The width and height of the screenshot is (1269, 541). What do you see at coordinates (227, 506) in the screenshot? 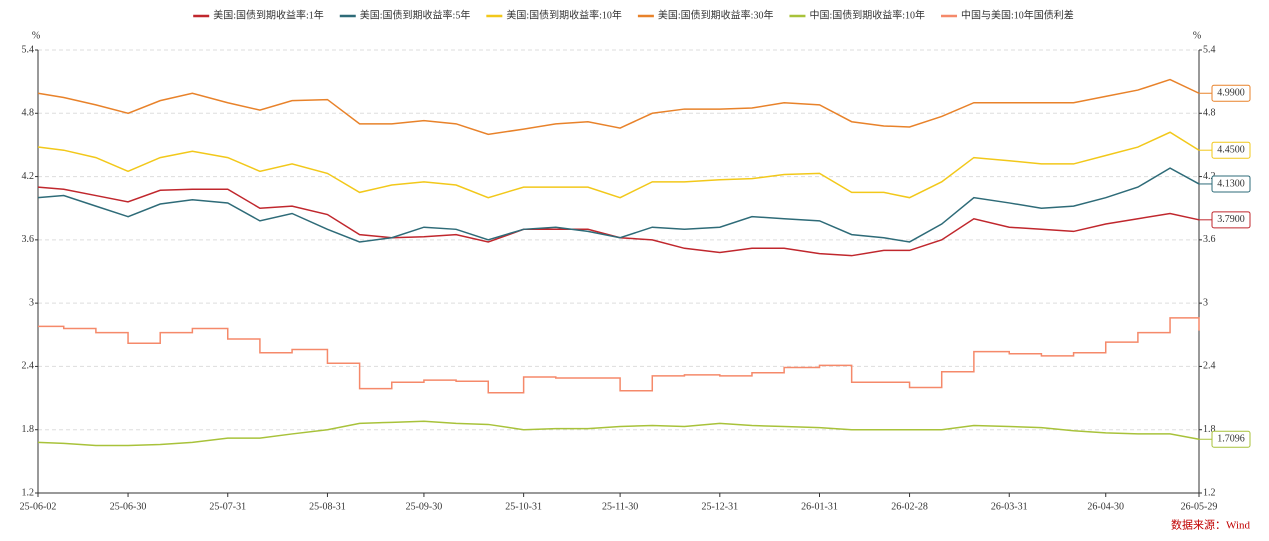
I see `x-tick-label: 25-07-31` at bounding box center [227, 506].